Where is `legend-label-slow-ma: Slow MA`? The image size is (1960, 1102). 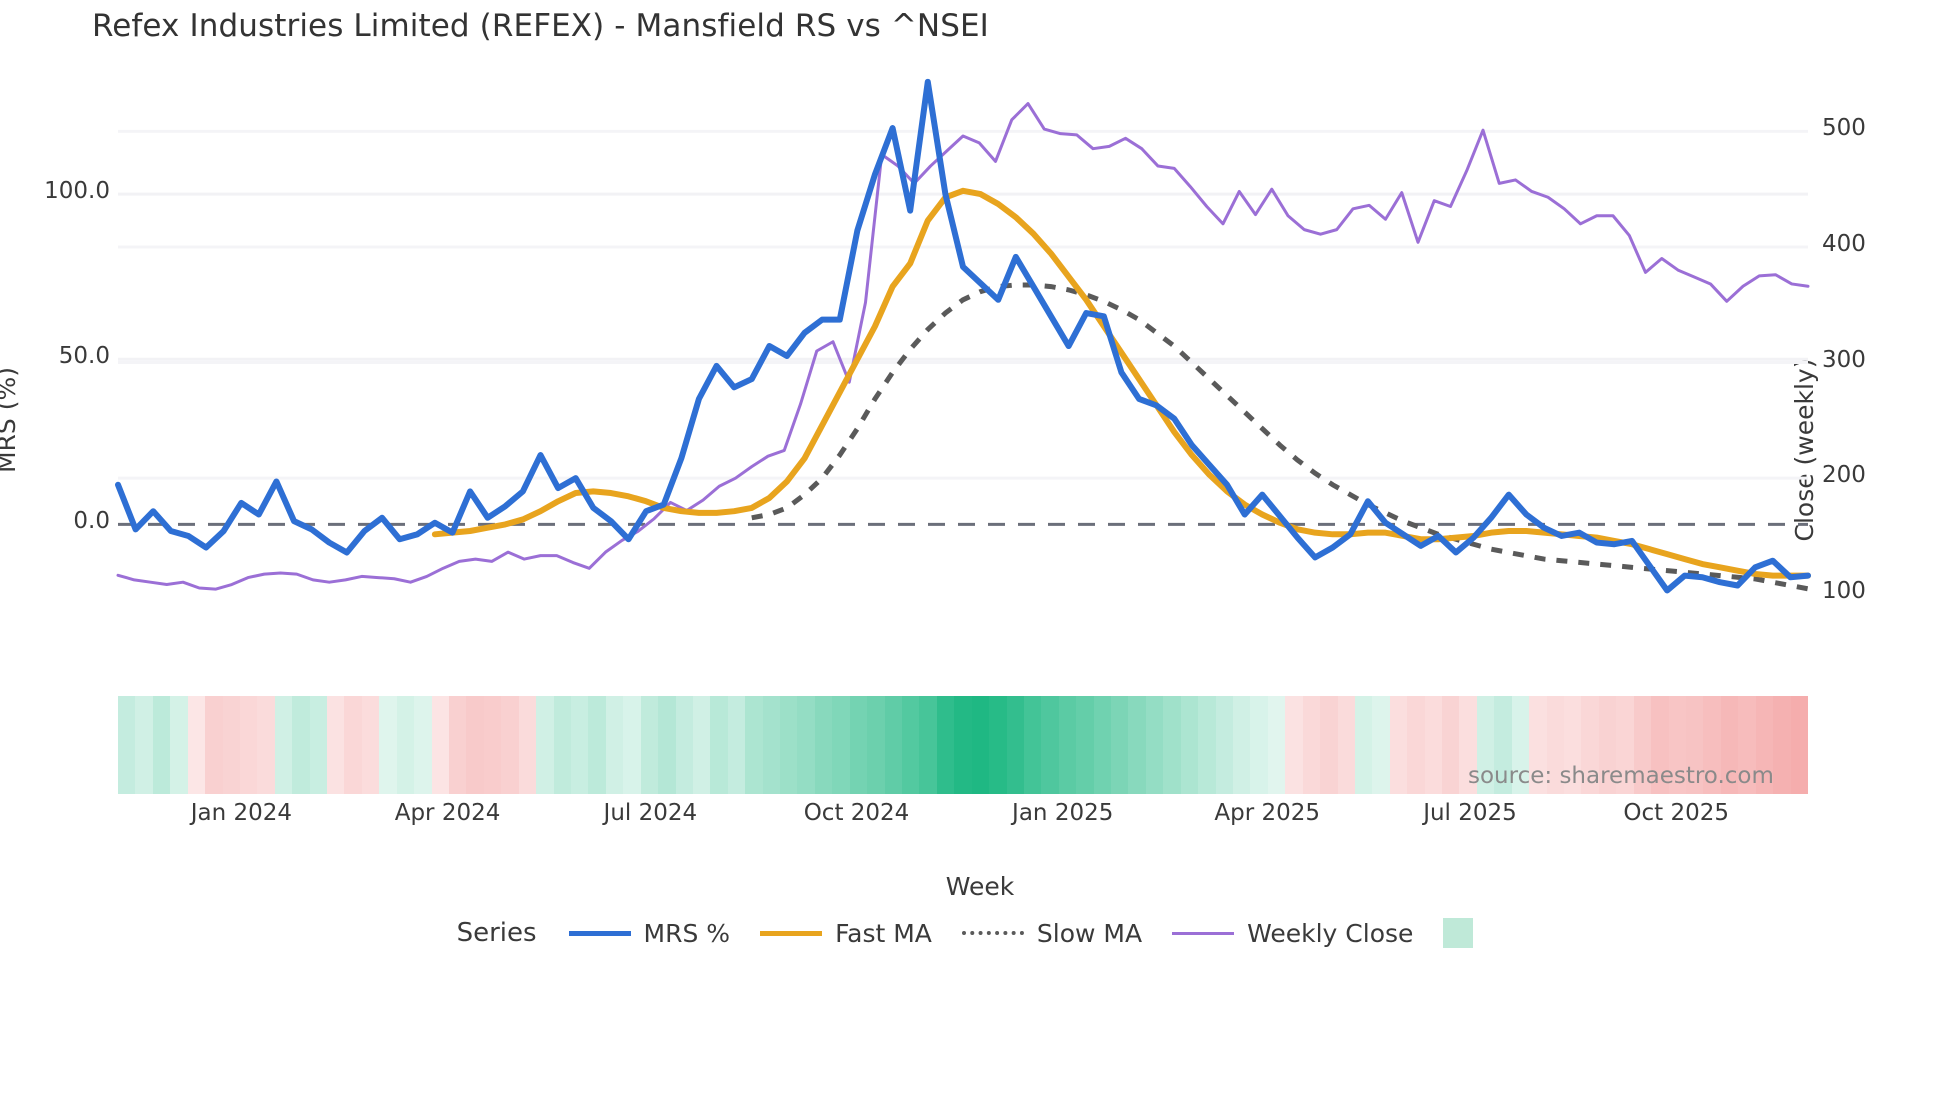 legend-label-slow-ma: Slow MA is located at coordinates (1089, 933).